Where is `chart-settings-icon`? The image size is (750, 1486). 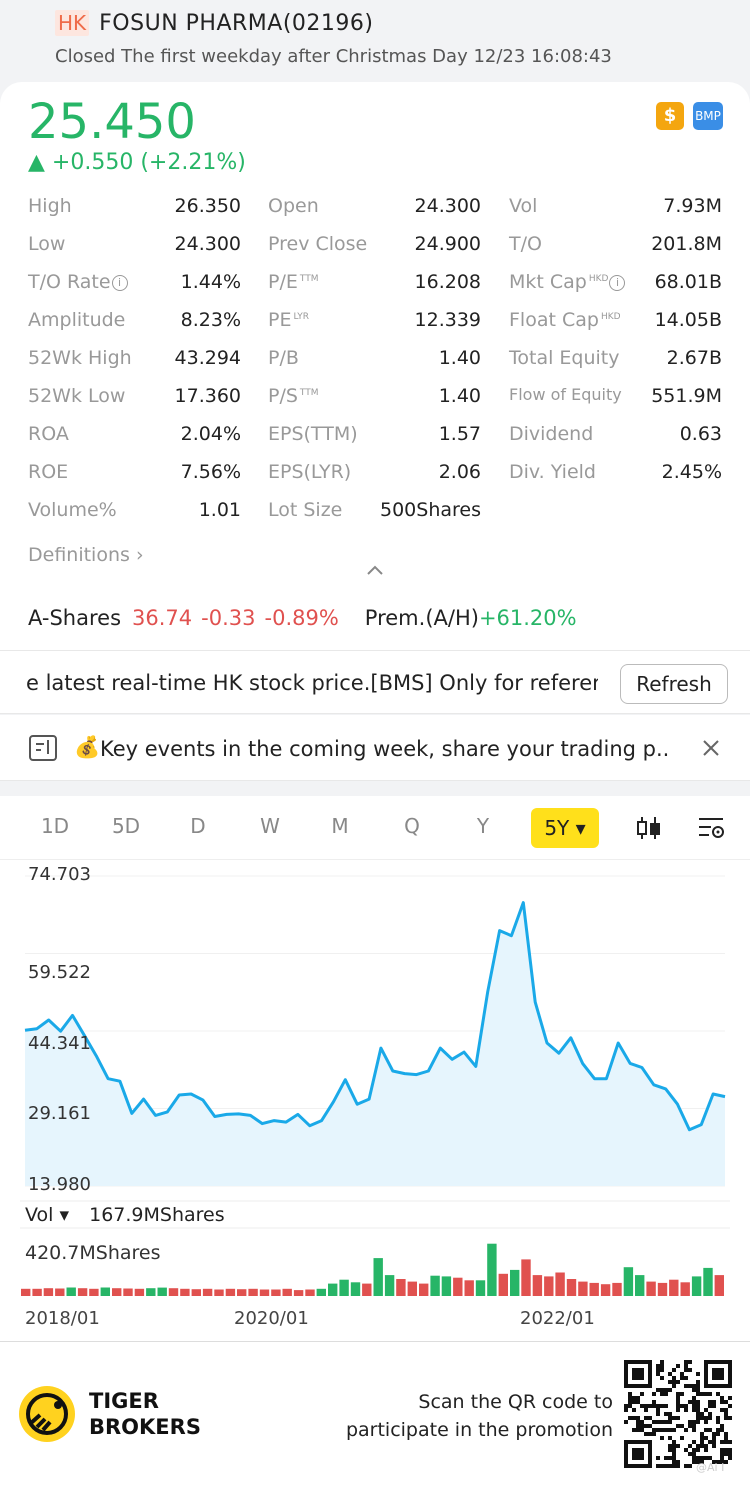
chart-settings-icon is located at coordinates (712, 828).